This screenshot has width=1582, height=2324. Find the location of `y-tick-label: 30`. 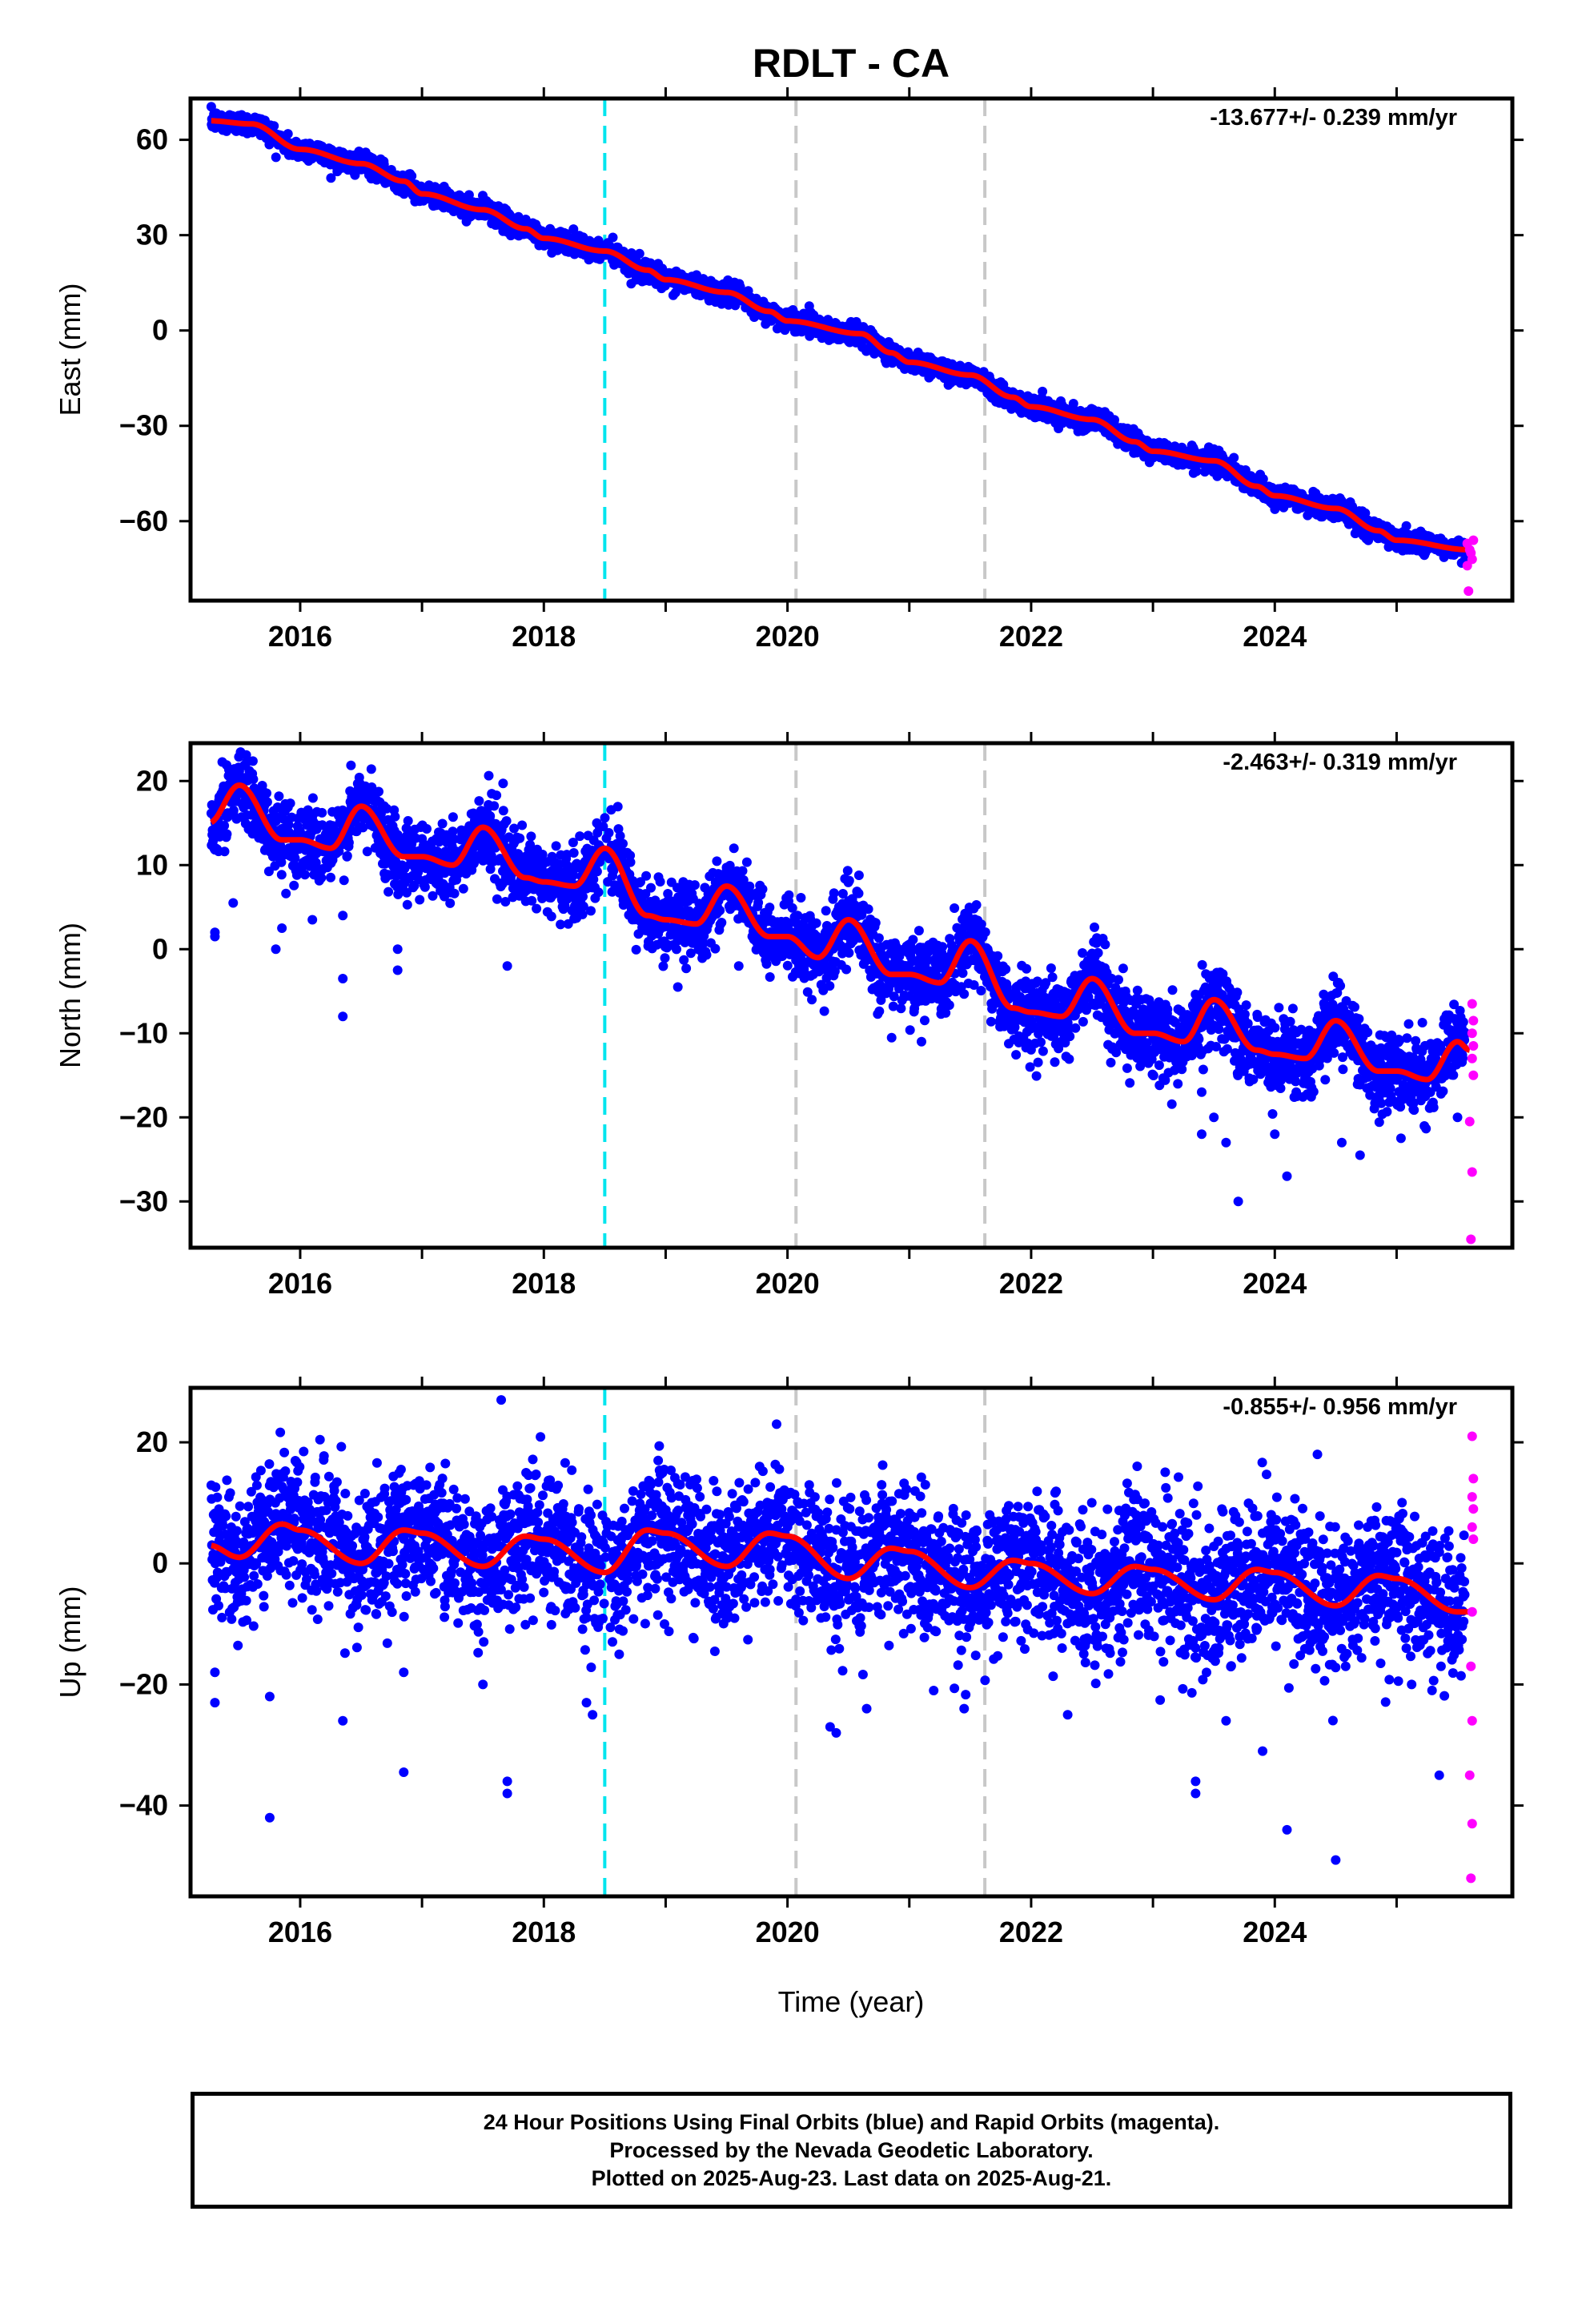

y-tick-label: 30 is located at coordinates (152, 235).